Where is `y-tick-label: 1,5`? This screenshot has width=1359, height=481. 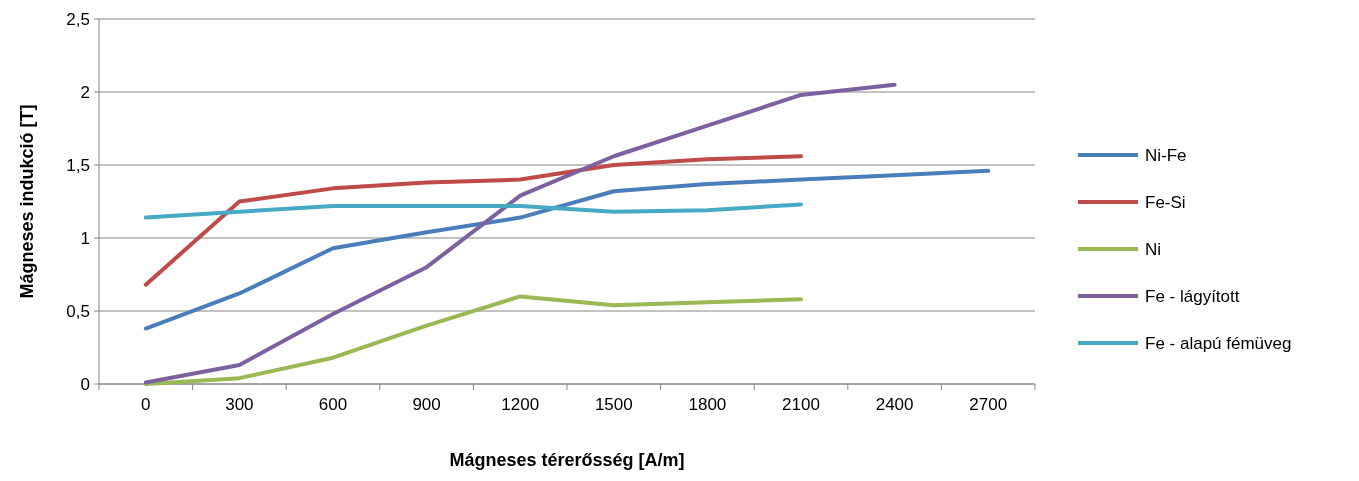
y-tick-label: 1,5 is located at coordinates (78, 165).